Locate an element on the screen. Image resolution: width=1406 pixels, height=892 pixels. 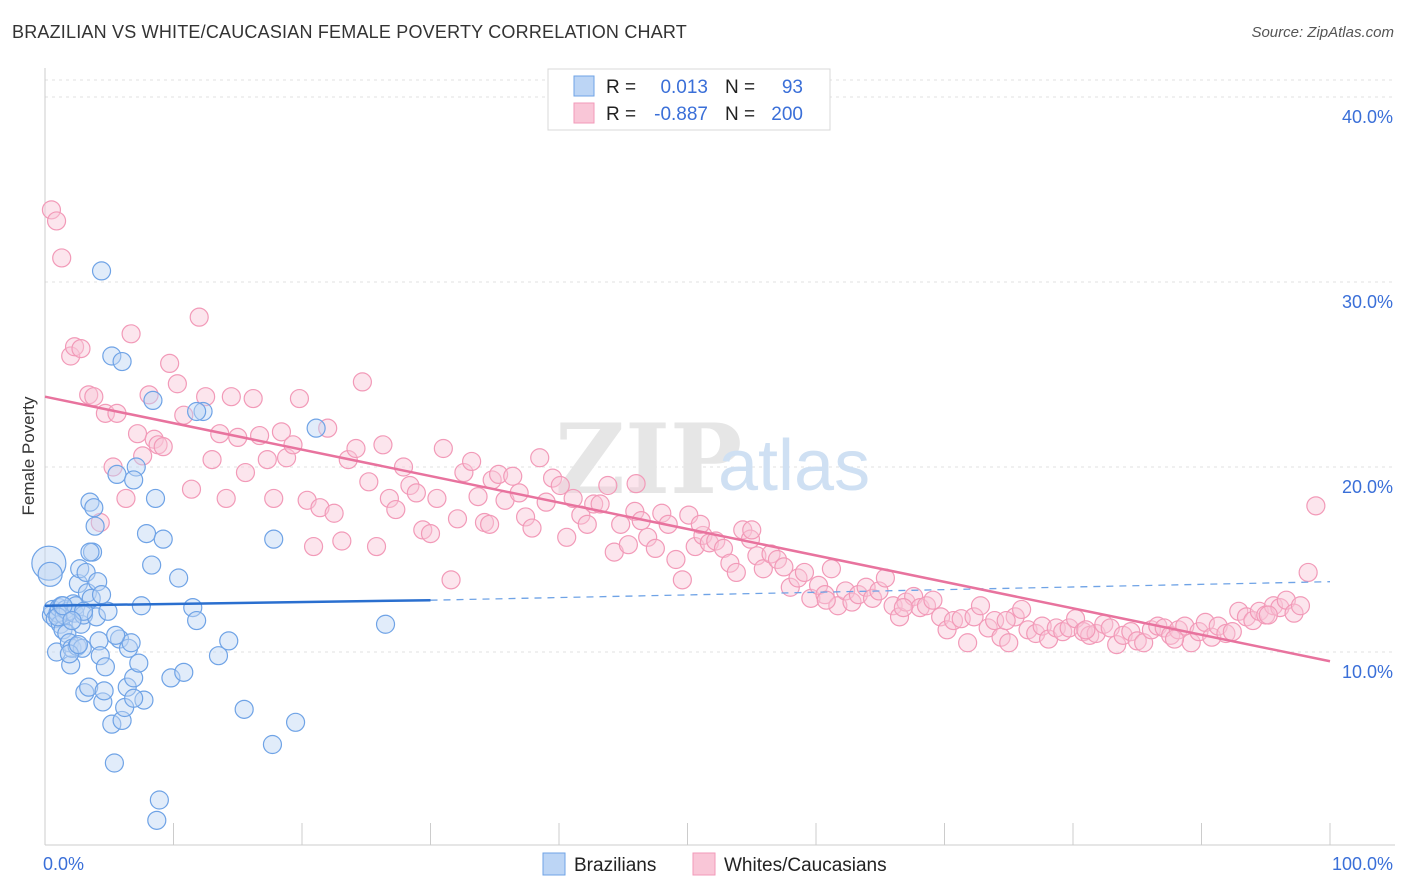
bottom-legend-swatch-blue is located at coordinates (554, 864).